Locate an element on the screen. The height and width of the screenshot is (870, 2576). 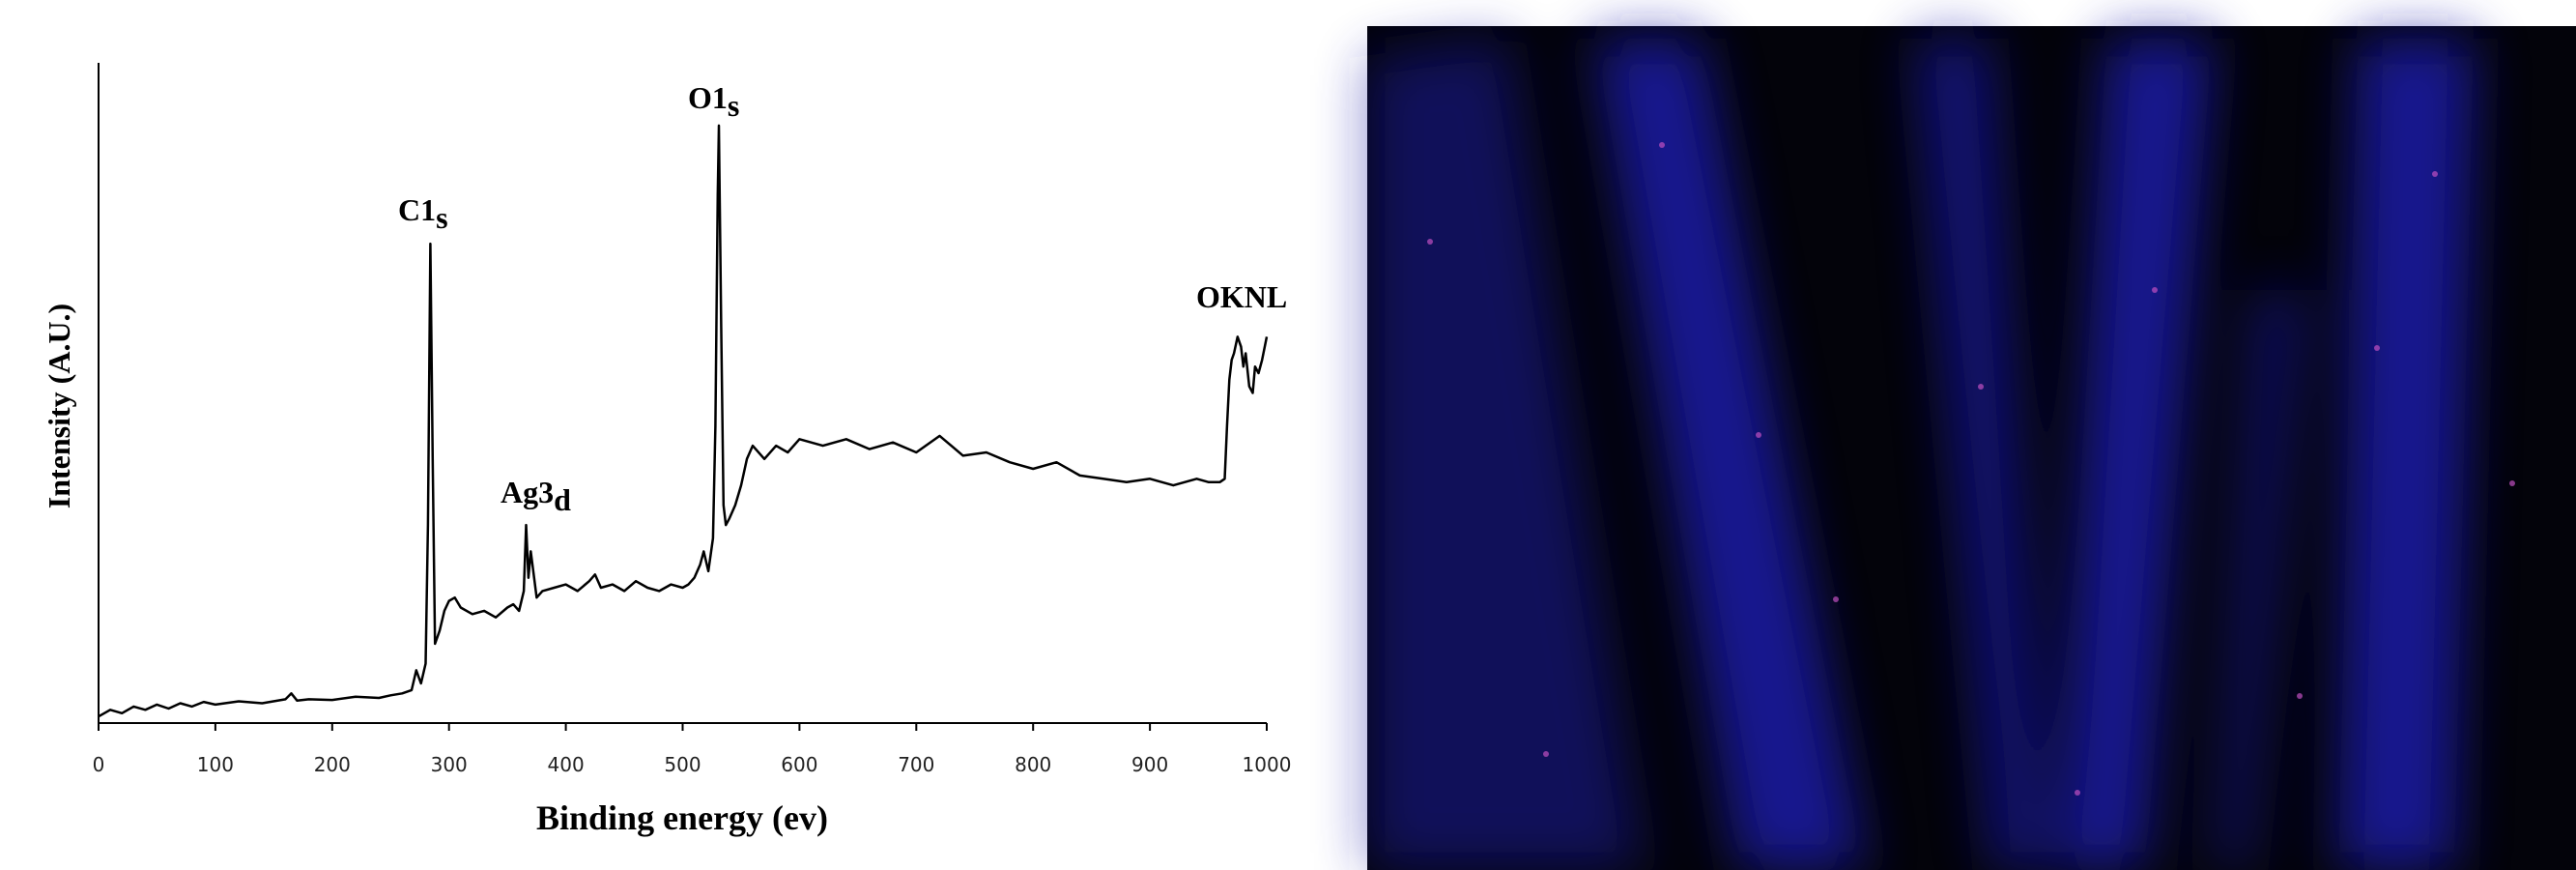
x-tick-label: 700 is located at coordinates (916, 765).